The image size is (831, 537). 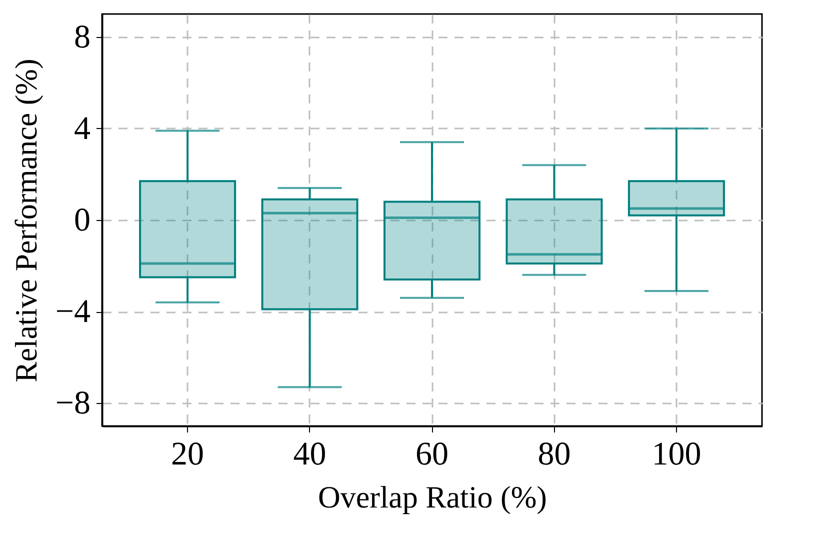 I want to click on x-axis-title: Overlap Ratio (%), so click(x=432, y=497).